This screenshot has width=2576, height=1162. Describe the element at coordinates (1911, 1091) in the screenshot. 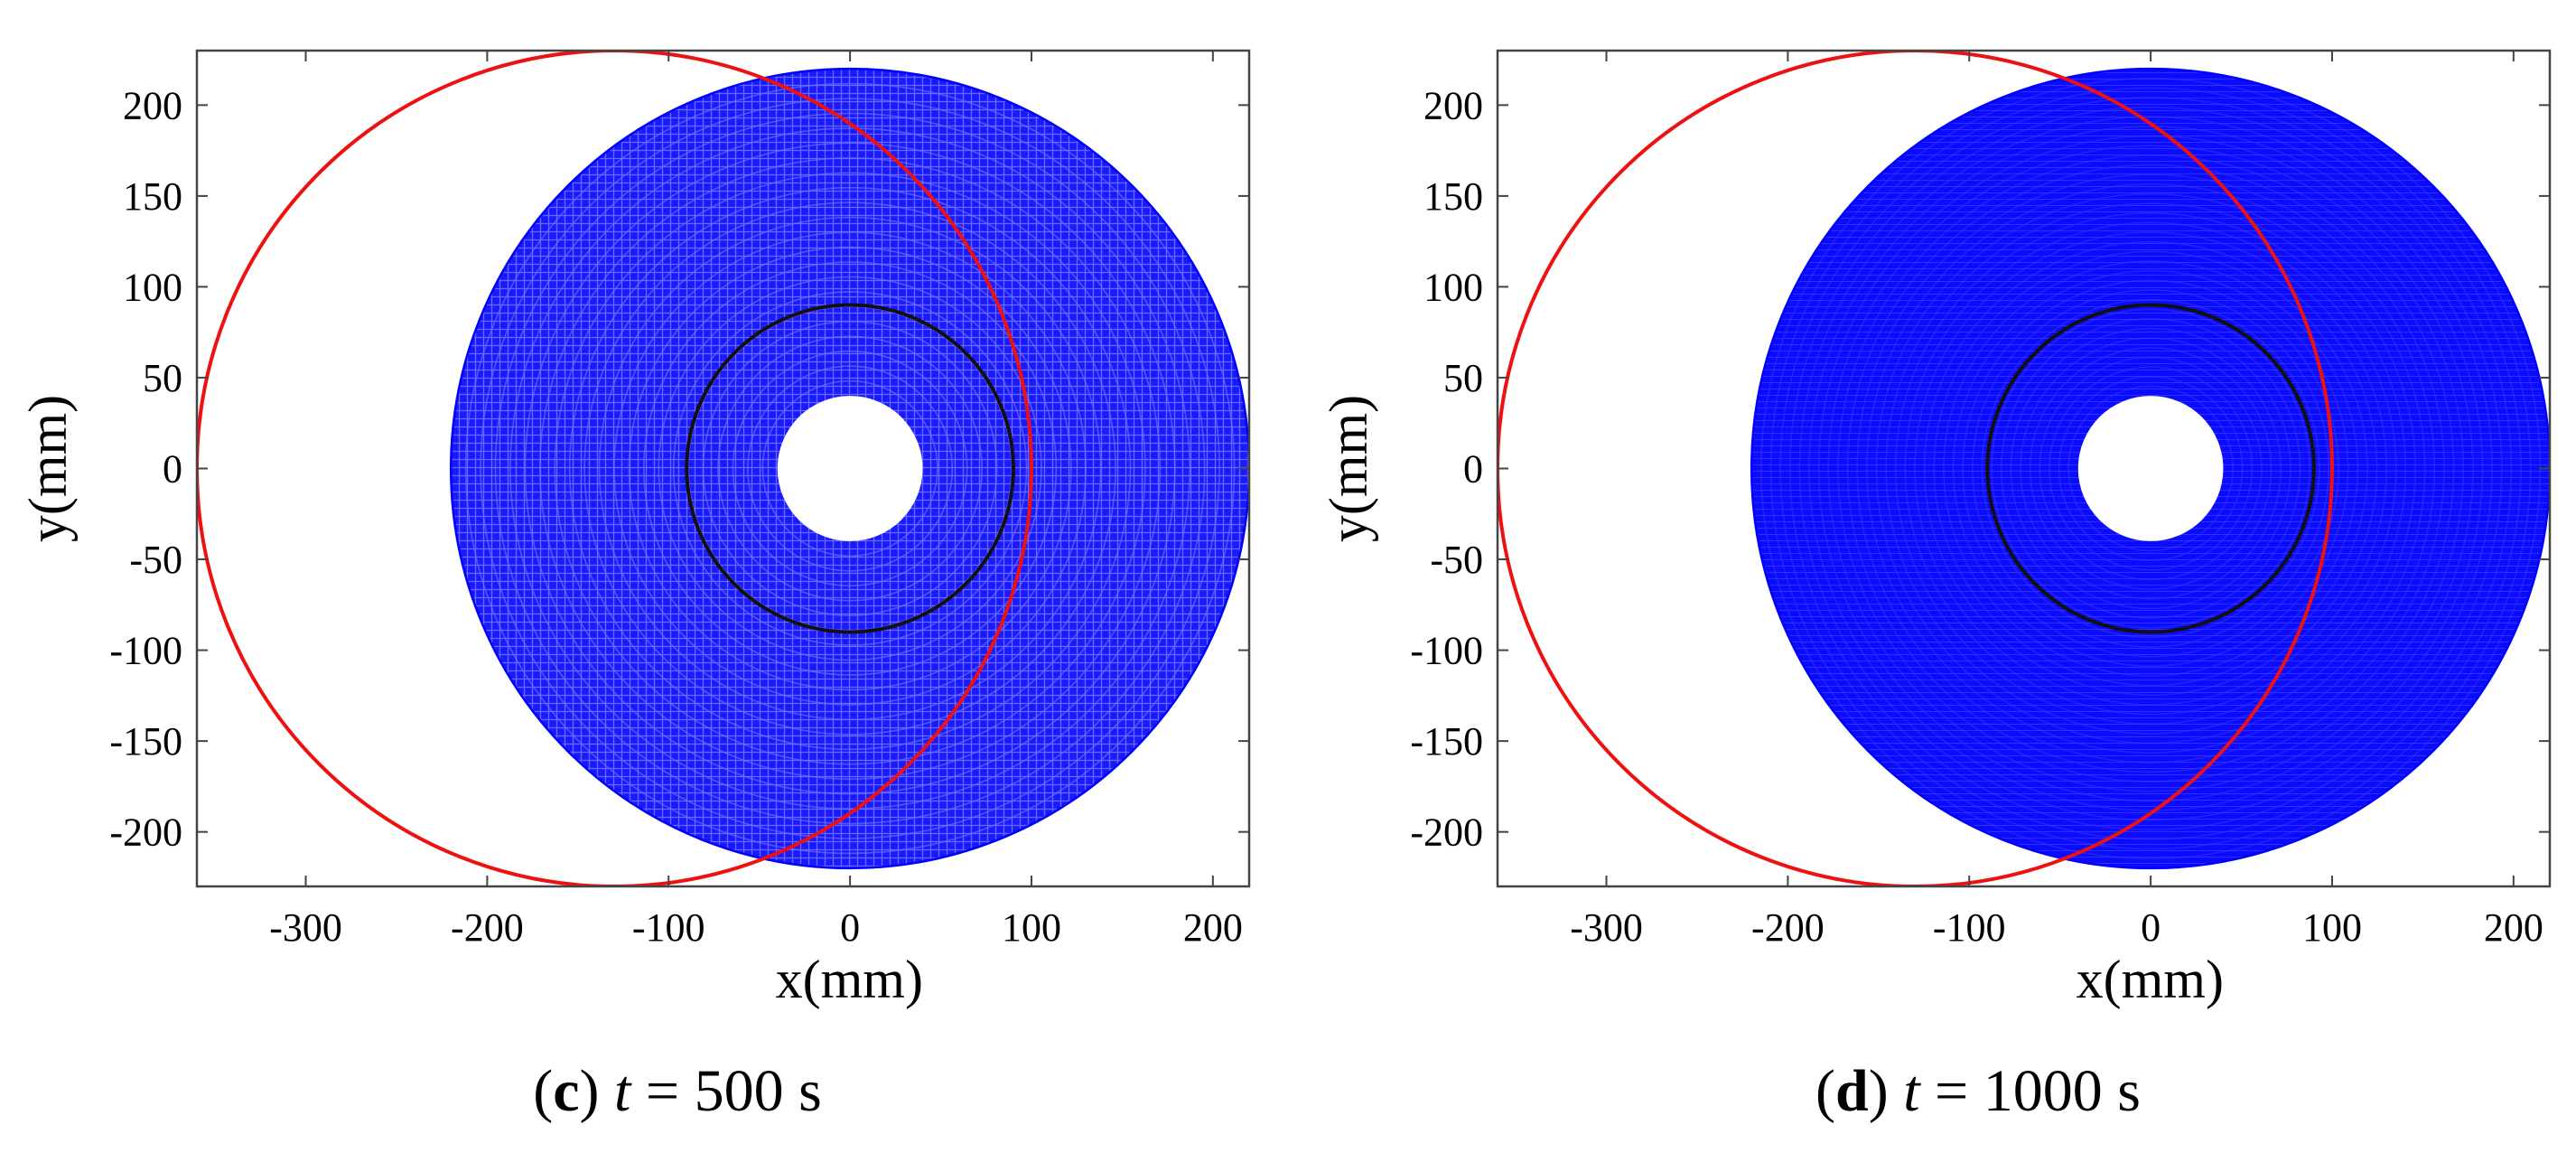

I see `caption-d-var: t` at that location.